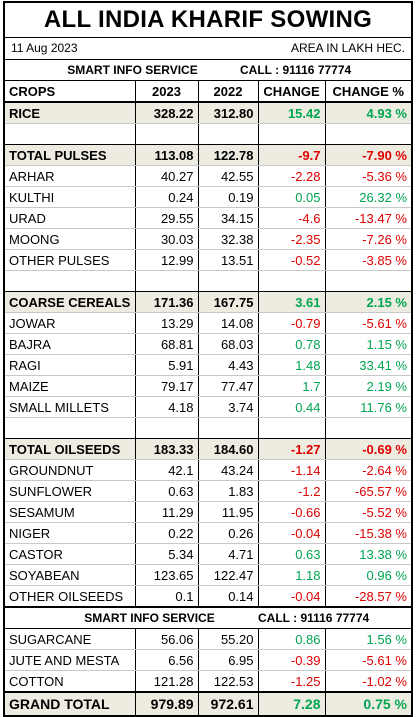  What do you see at coordinates (368, 703) in the screenshot?
I see `change-percent: 0.75 %` at bounding box center [368, 703].